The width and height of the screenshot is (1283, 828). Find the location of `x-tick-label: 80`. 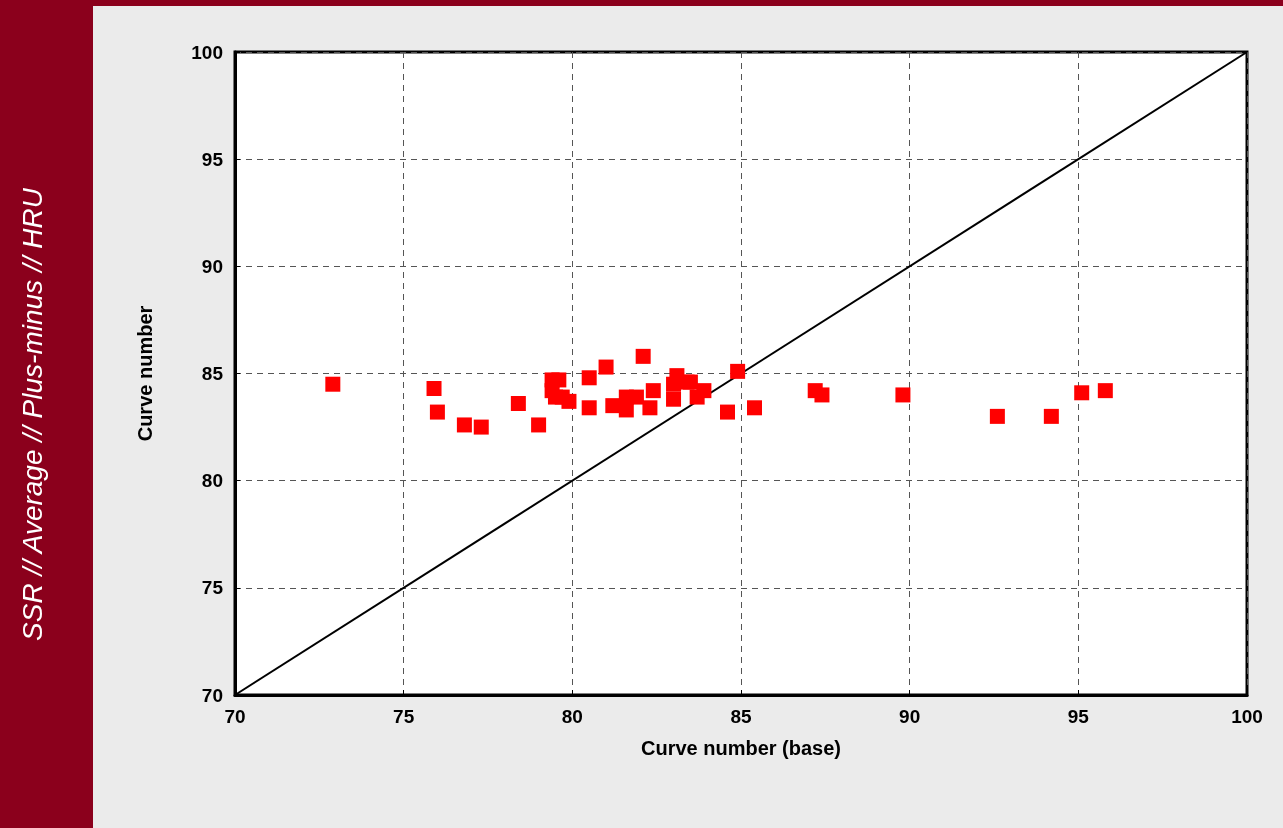

x-tick-label: 80 is located at coordinates (572, 716).